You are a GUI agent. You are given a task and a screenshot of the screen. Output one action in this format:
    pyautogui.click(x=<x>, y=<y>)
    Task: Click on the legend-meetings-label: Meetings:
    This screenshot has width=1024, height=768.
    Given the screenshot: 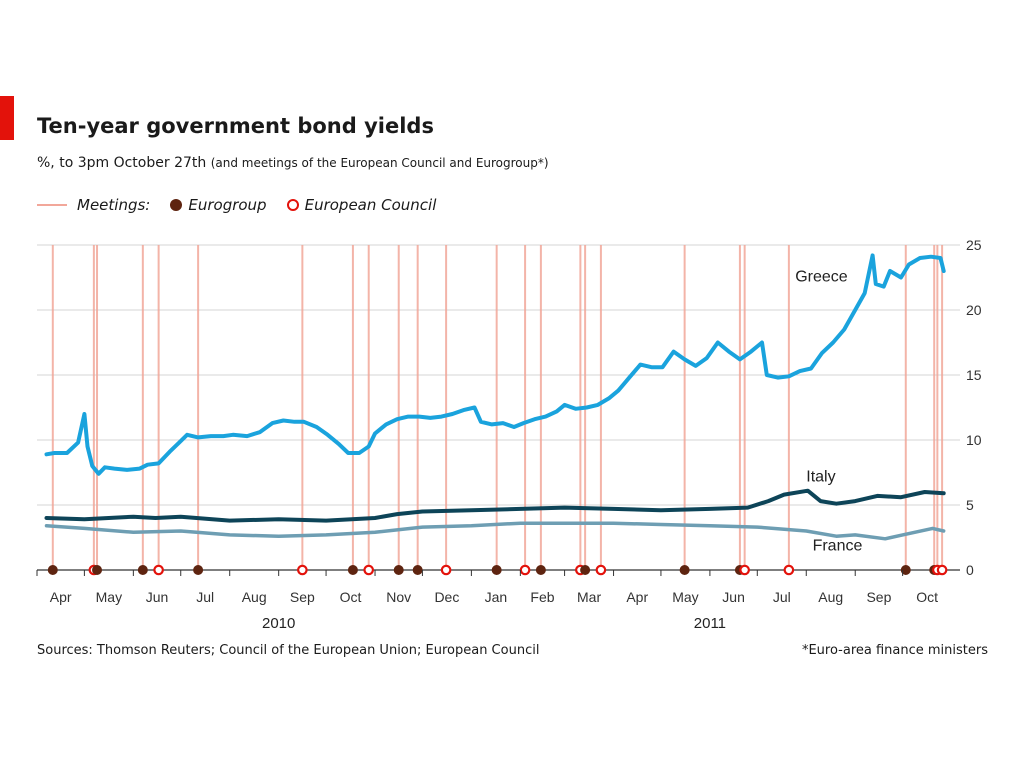 What is the action you would take?
    pyautogui.click(x=114, y=205)
    